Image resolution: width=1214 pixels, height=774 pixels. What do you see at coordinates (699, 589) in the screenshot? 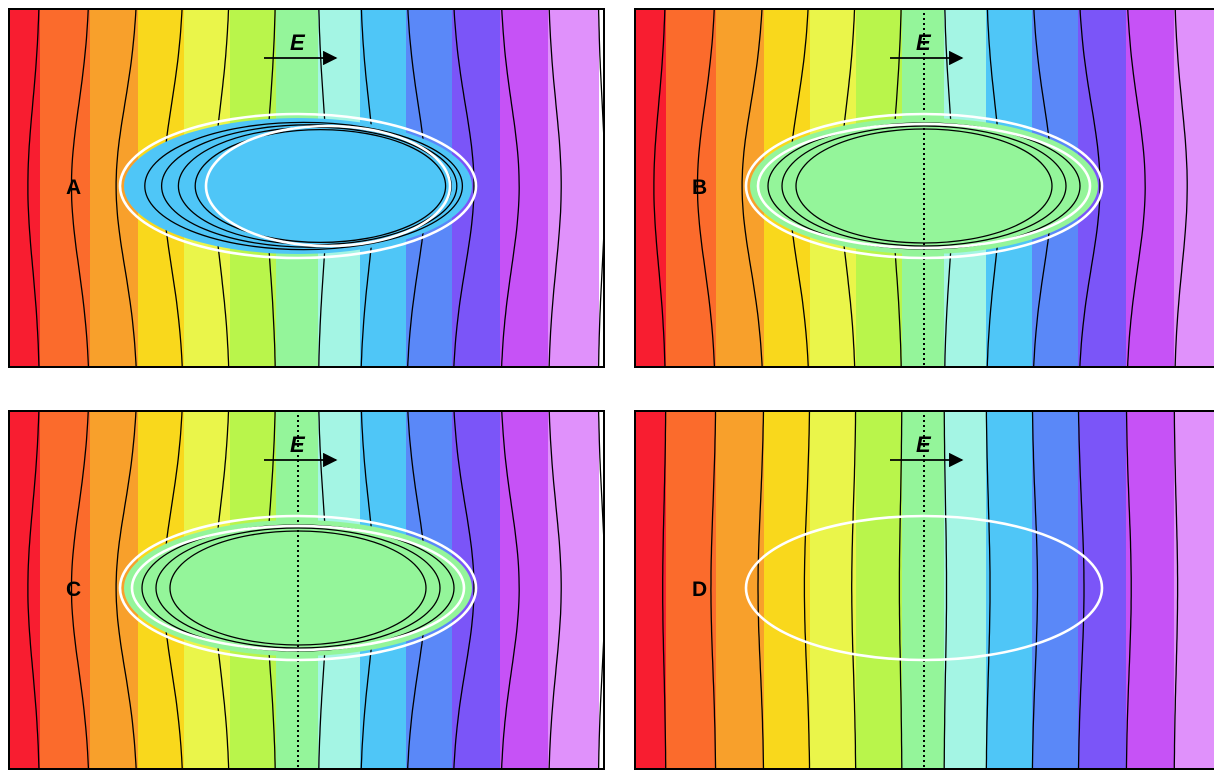
I see `panel-label: D` at bounding box center [699, 589].